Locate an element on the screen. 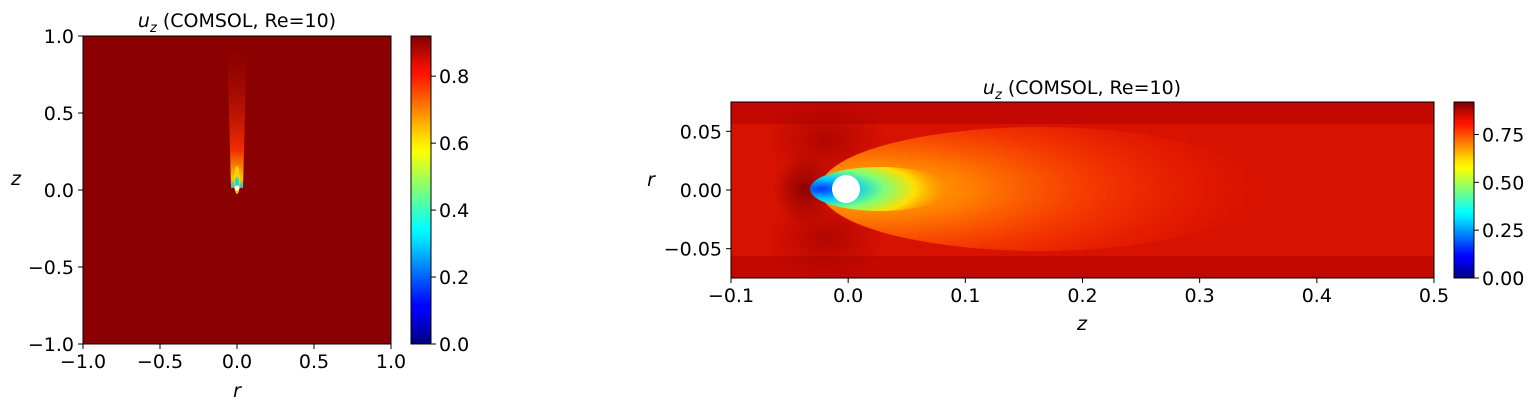  right-y-axis-label: r is located at coordinates (651, 180).